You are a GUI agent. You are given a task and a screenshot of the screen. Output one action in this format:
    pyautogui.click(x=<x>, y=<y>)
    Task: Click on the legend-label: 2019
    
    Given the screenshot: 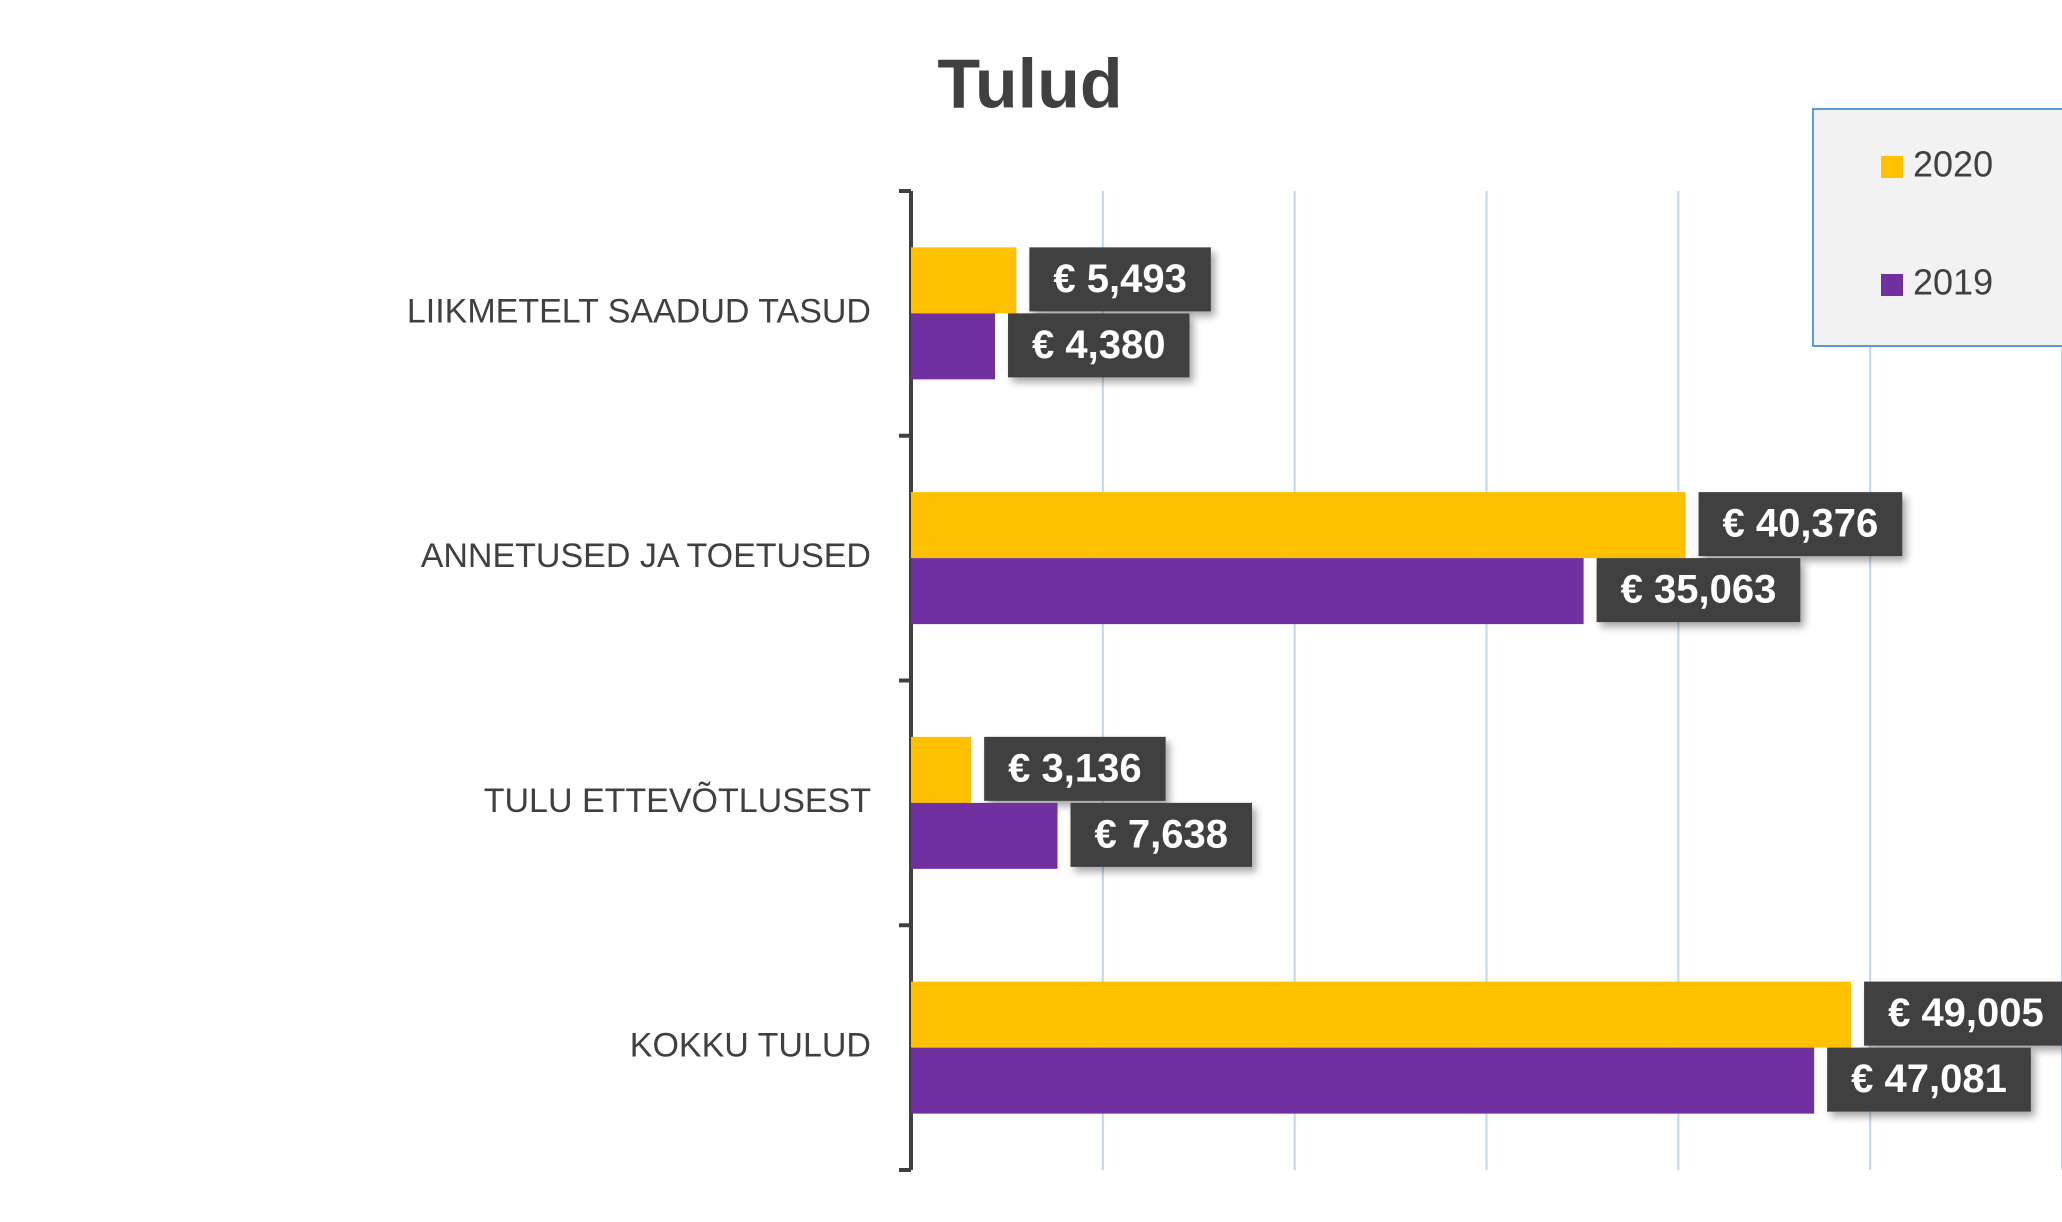 What is the action you would take?
    pyautogui.click(x=1953, y=282)
    